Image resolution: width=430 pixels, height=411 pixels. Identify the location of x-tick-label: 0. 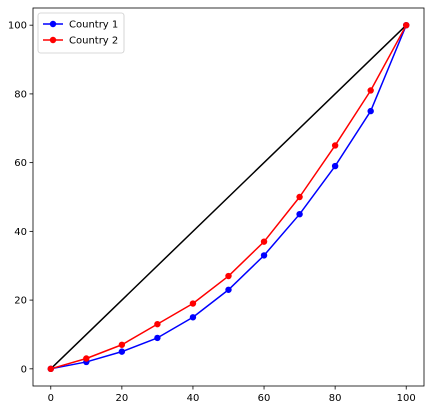
(51, 398).